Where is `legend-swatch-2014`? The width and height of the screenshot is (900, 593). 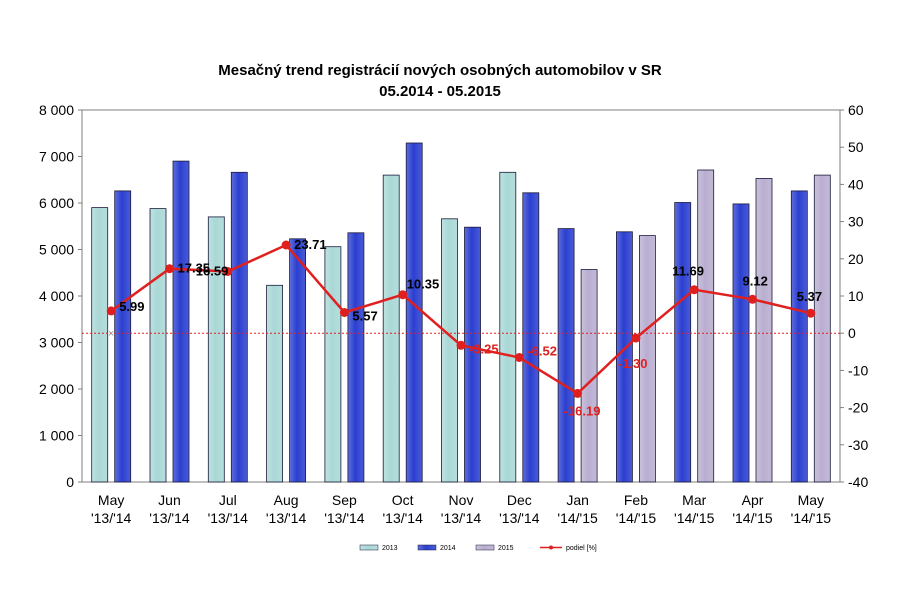 legend-swatch-2014 is located at coordinates (427, 547).